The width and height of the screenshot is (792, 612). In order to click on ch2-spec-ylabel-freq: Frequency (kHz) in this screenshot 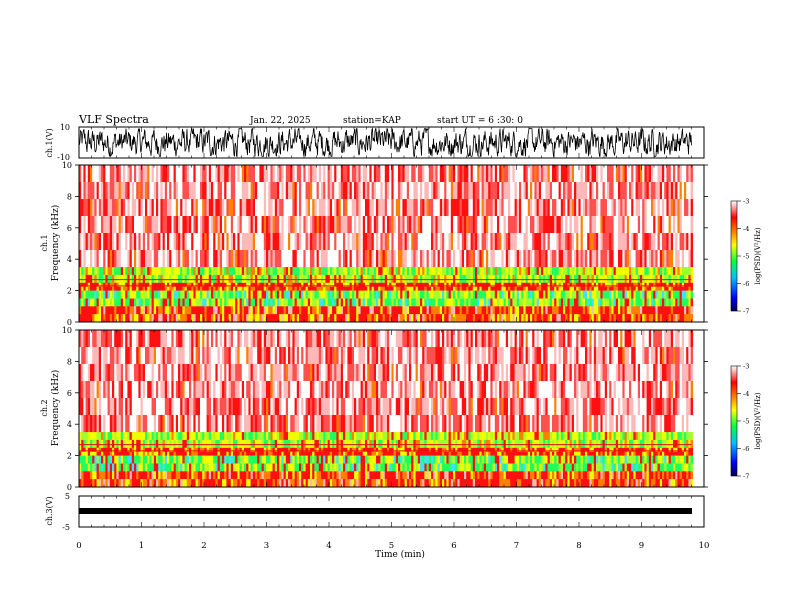, I will do `click(55, 408)`.